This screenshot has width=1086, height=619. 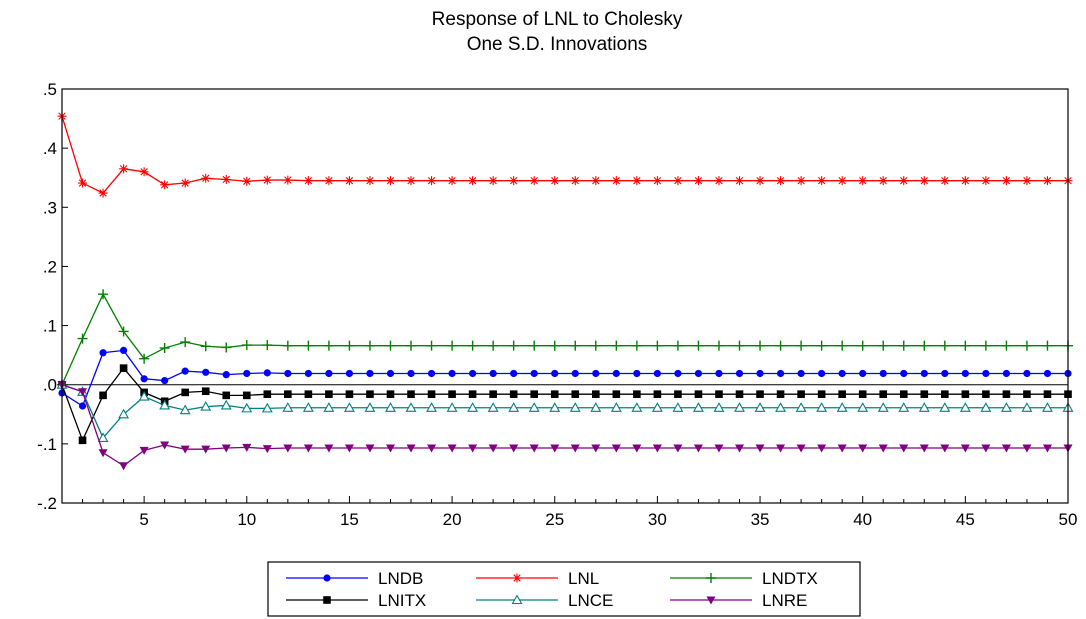 I want to click on x-tick-label: 50, so click(x=1068, y=519).